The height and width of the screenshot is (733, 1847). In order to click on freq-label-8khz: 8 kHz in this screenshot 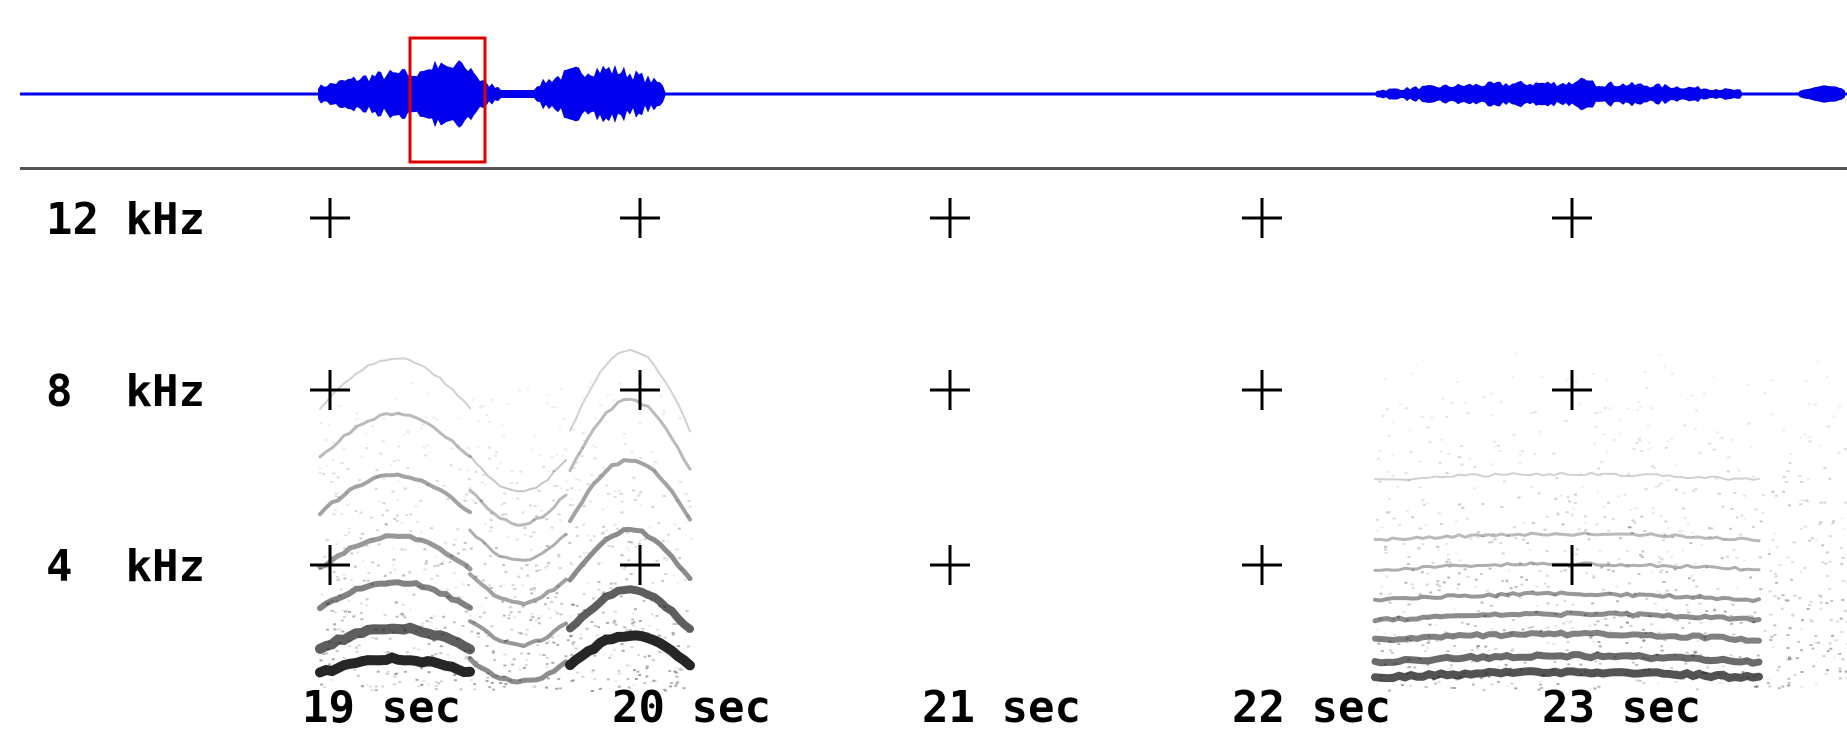, I will do `click(125, 392)`.